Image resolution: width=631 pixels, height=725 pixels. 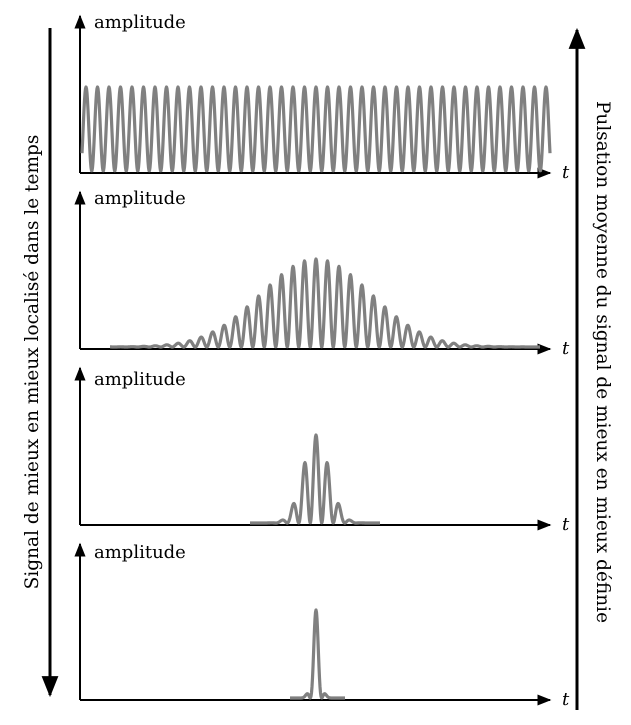 What do you see at coordinates (140, 379) in the screenshot?
I see `panel-3-ylabel: amplitude` at bounding box center [140, 379].